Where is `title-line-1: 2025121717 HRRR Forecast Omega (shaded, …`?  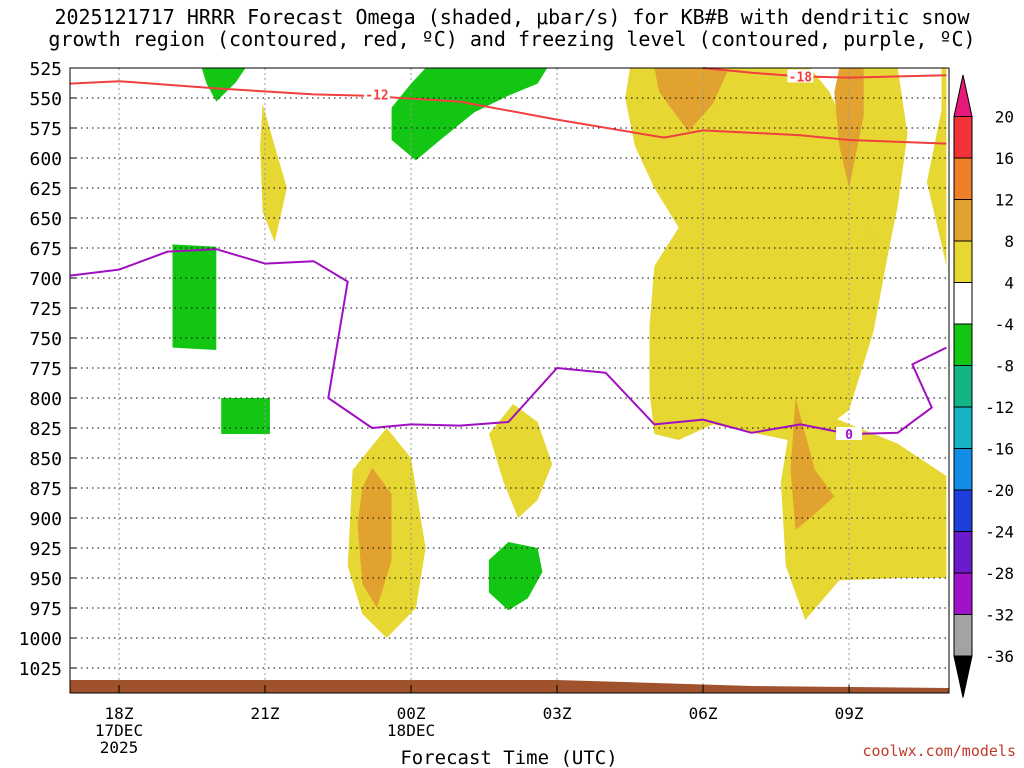
title-line-1: 2025121717 HRRR Forecast Omega (shaded, … is located at coordinates (512, 17).